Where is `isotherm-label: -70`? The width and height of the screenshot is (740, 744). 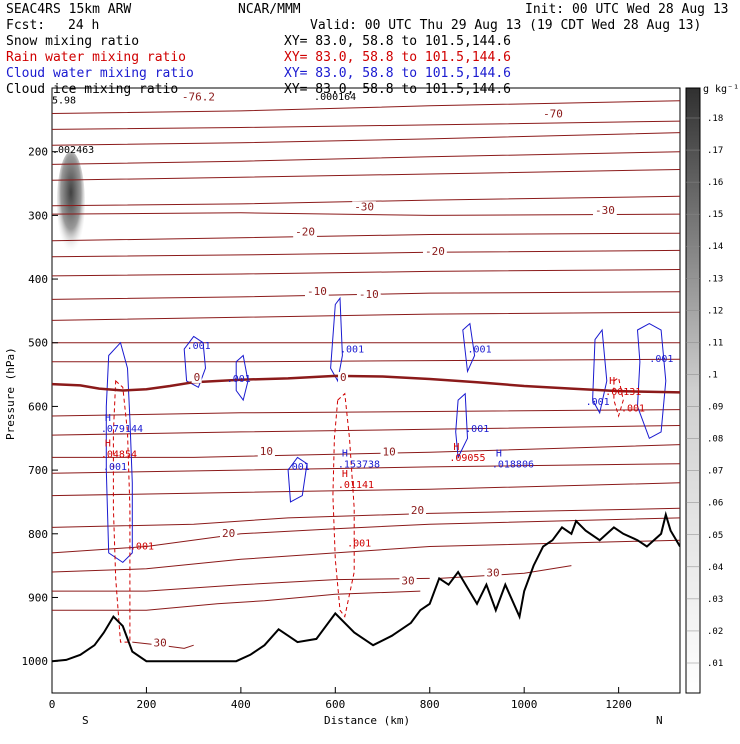 isotherm-label: -70 is located at coordinates (553, 113).